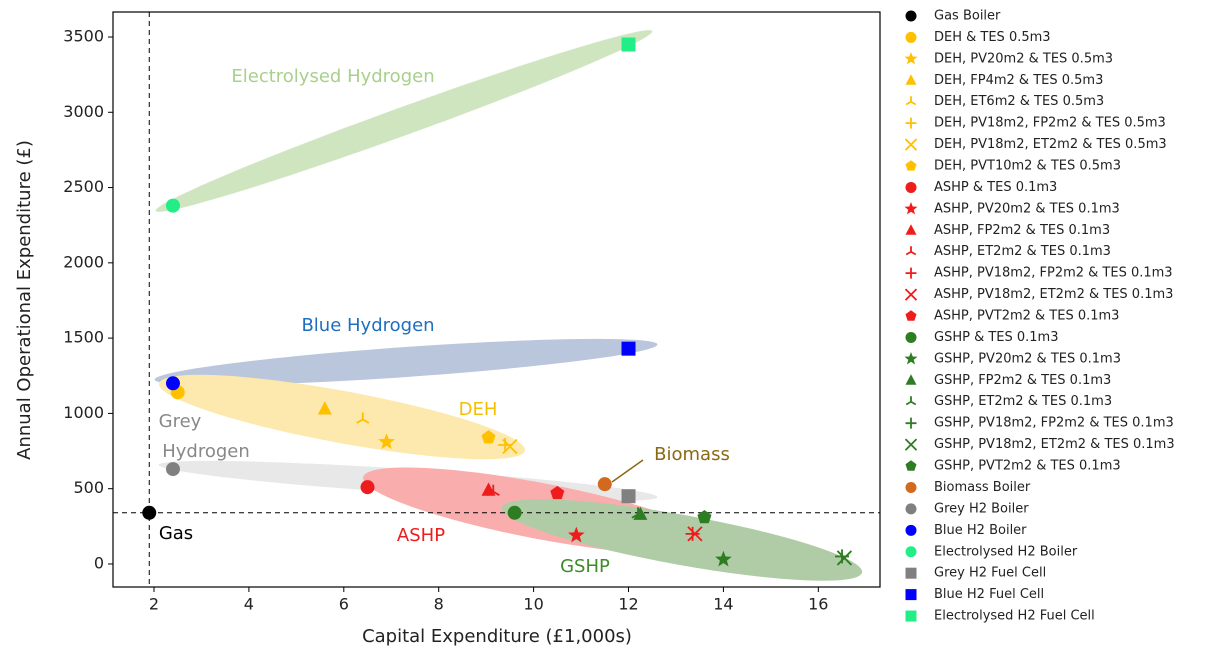  Describe the element at coordinates (344, 604) in the screenshot. I see `x-tick-label: 6` at that location.